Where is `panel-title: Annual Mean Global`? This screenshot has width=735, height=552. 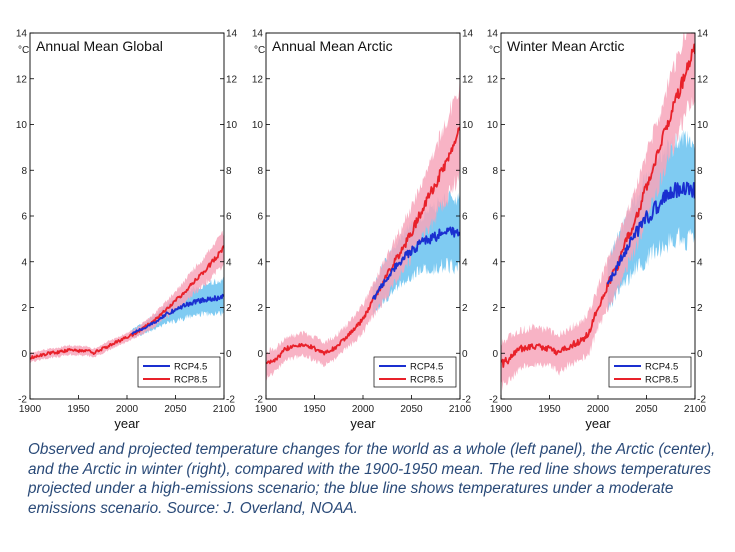
panel-title: Annual Mean Global is located at coordinates (99, 46).